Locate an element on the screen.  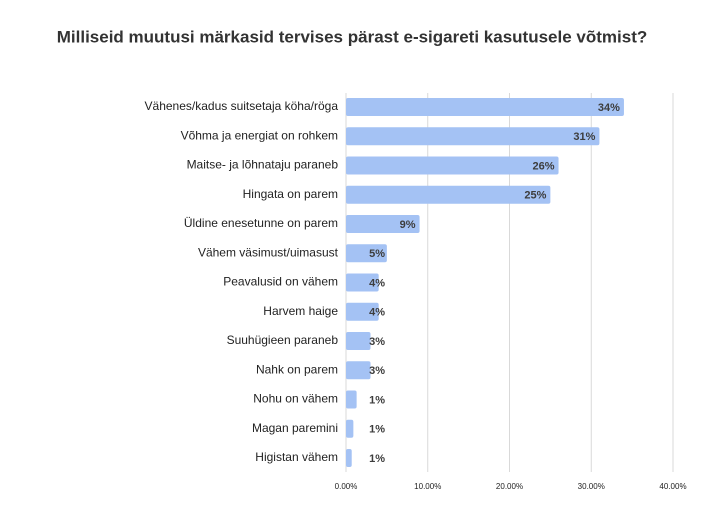
y-tick-label: Nahk on parem is located at coordinates (297, 369).